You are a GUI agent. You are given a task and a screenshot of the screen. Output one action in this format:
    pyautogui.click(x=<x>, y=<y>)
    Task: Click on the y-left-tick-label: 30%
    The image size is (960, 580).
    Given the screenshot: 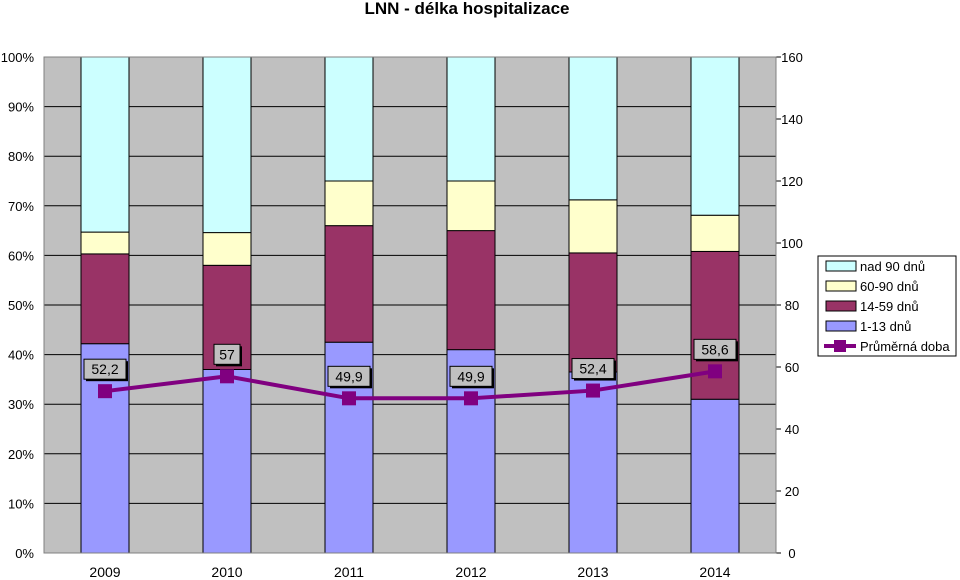 What is the action you would take?
    pyautogui.click(x=21, y=404)
    